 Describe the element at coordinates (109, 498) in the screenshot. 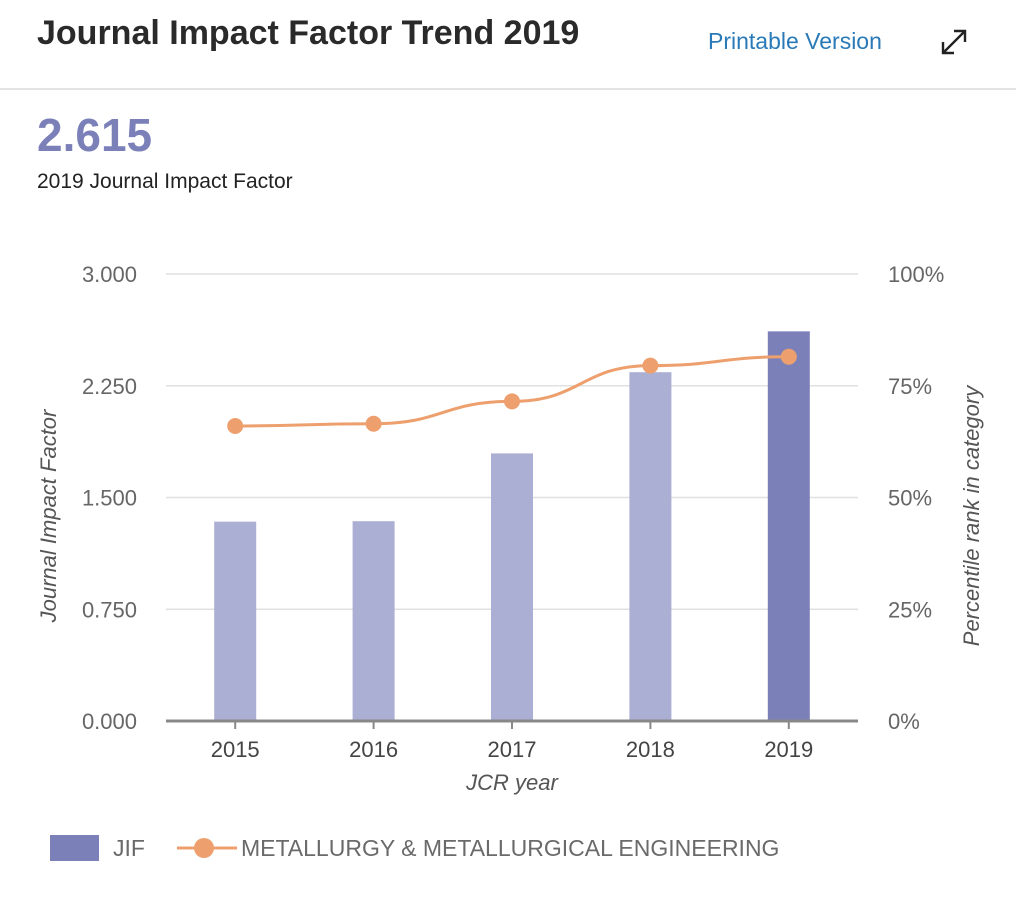

I see `y-tick-label: 1.500` at that location.